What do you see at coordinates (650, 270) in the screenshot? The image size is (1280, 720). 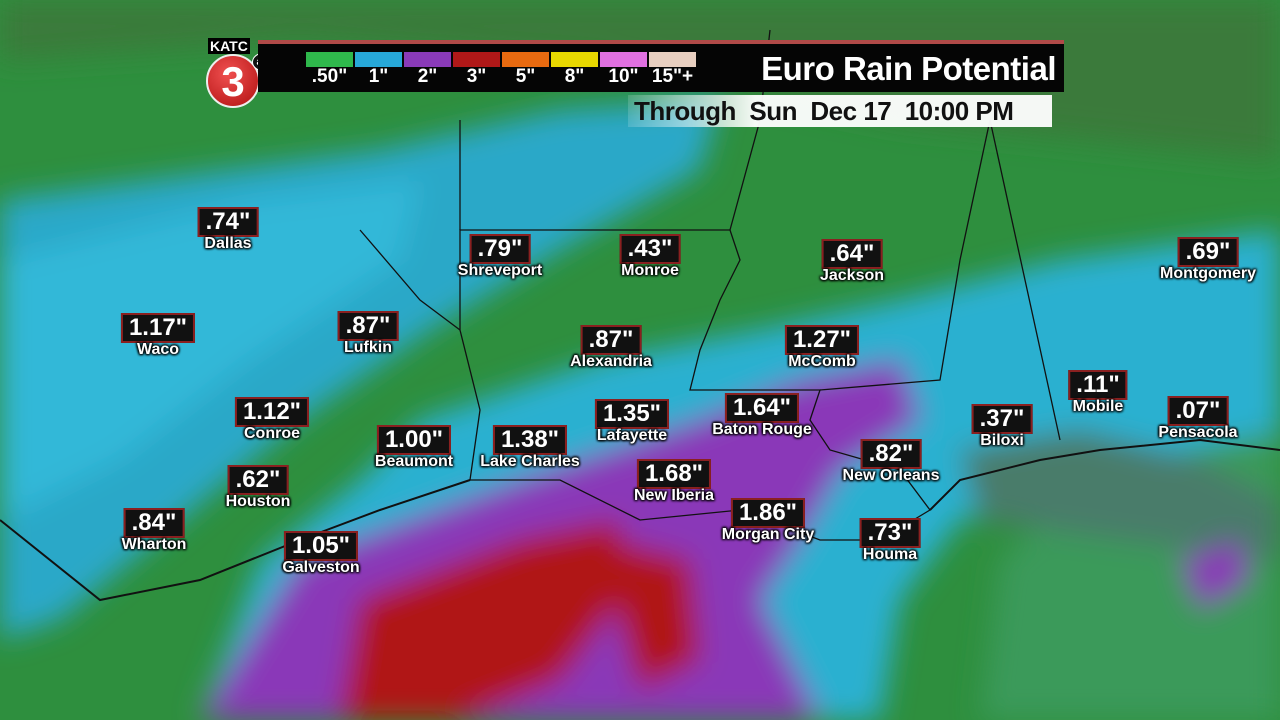 I see `city-name: Monroe` at bounding box center [650, 270].